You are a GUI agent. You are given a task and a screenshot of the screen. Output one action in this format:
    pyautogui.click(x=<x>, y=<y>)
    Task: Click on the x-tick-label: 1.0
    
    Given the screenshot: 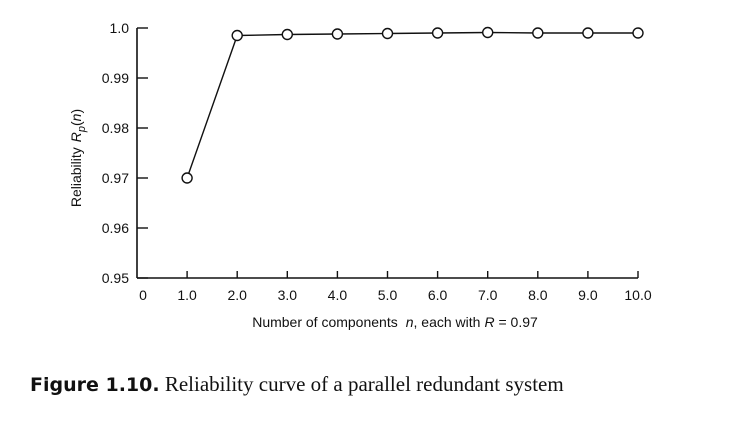 What is the action you would take?
    pyautogui.click(x=187, y=295)
    